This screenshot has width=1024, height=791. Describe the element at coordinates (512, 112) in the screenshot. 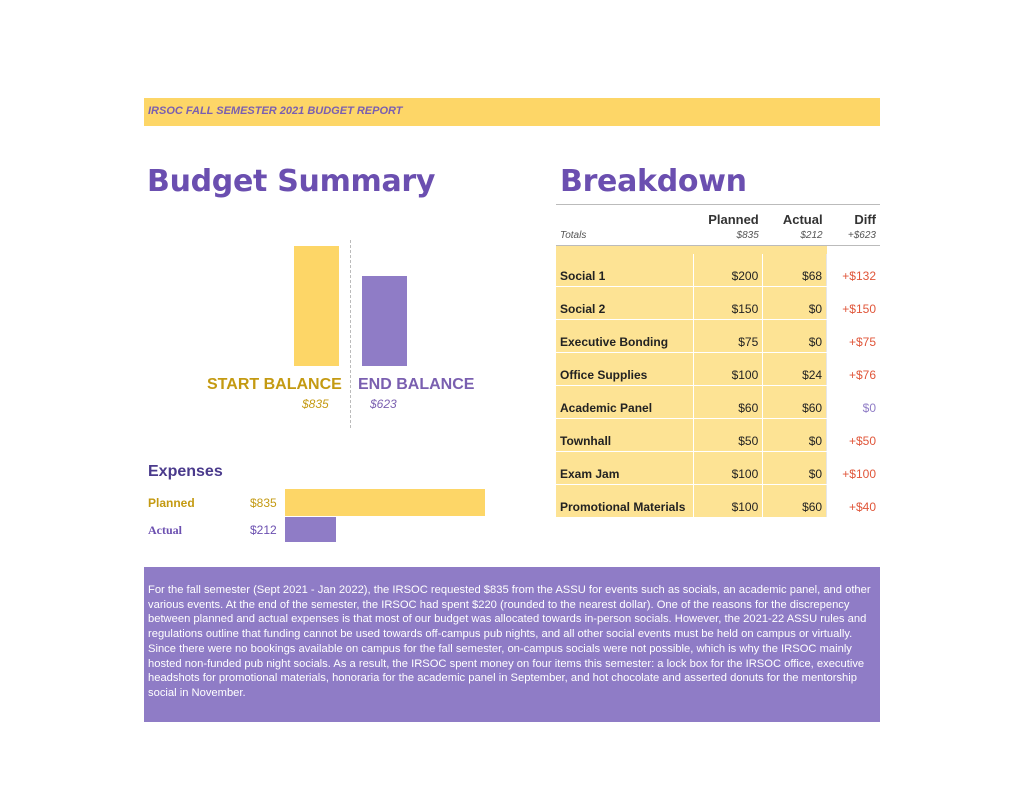

I see `report-banner: IRSOC FALL SEMESTER 2021 BUDGET REPORT` at that location.